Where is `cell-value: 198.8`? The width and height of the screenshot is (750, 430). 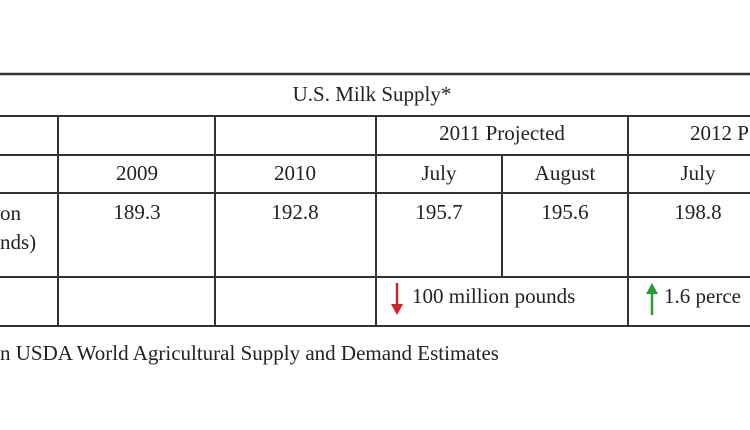 cell-value: 198.8 is located at coordinates (697, 212).